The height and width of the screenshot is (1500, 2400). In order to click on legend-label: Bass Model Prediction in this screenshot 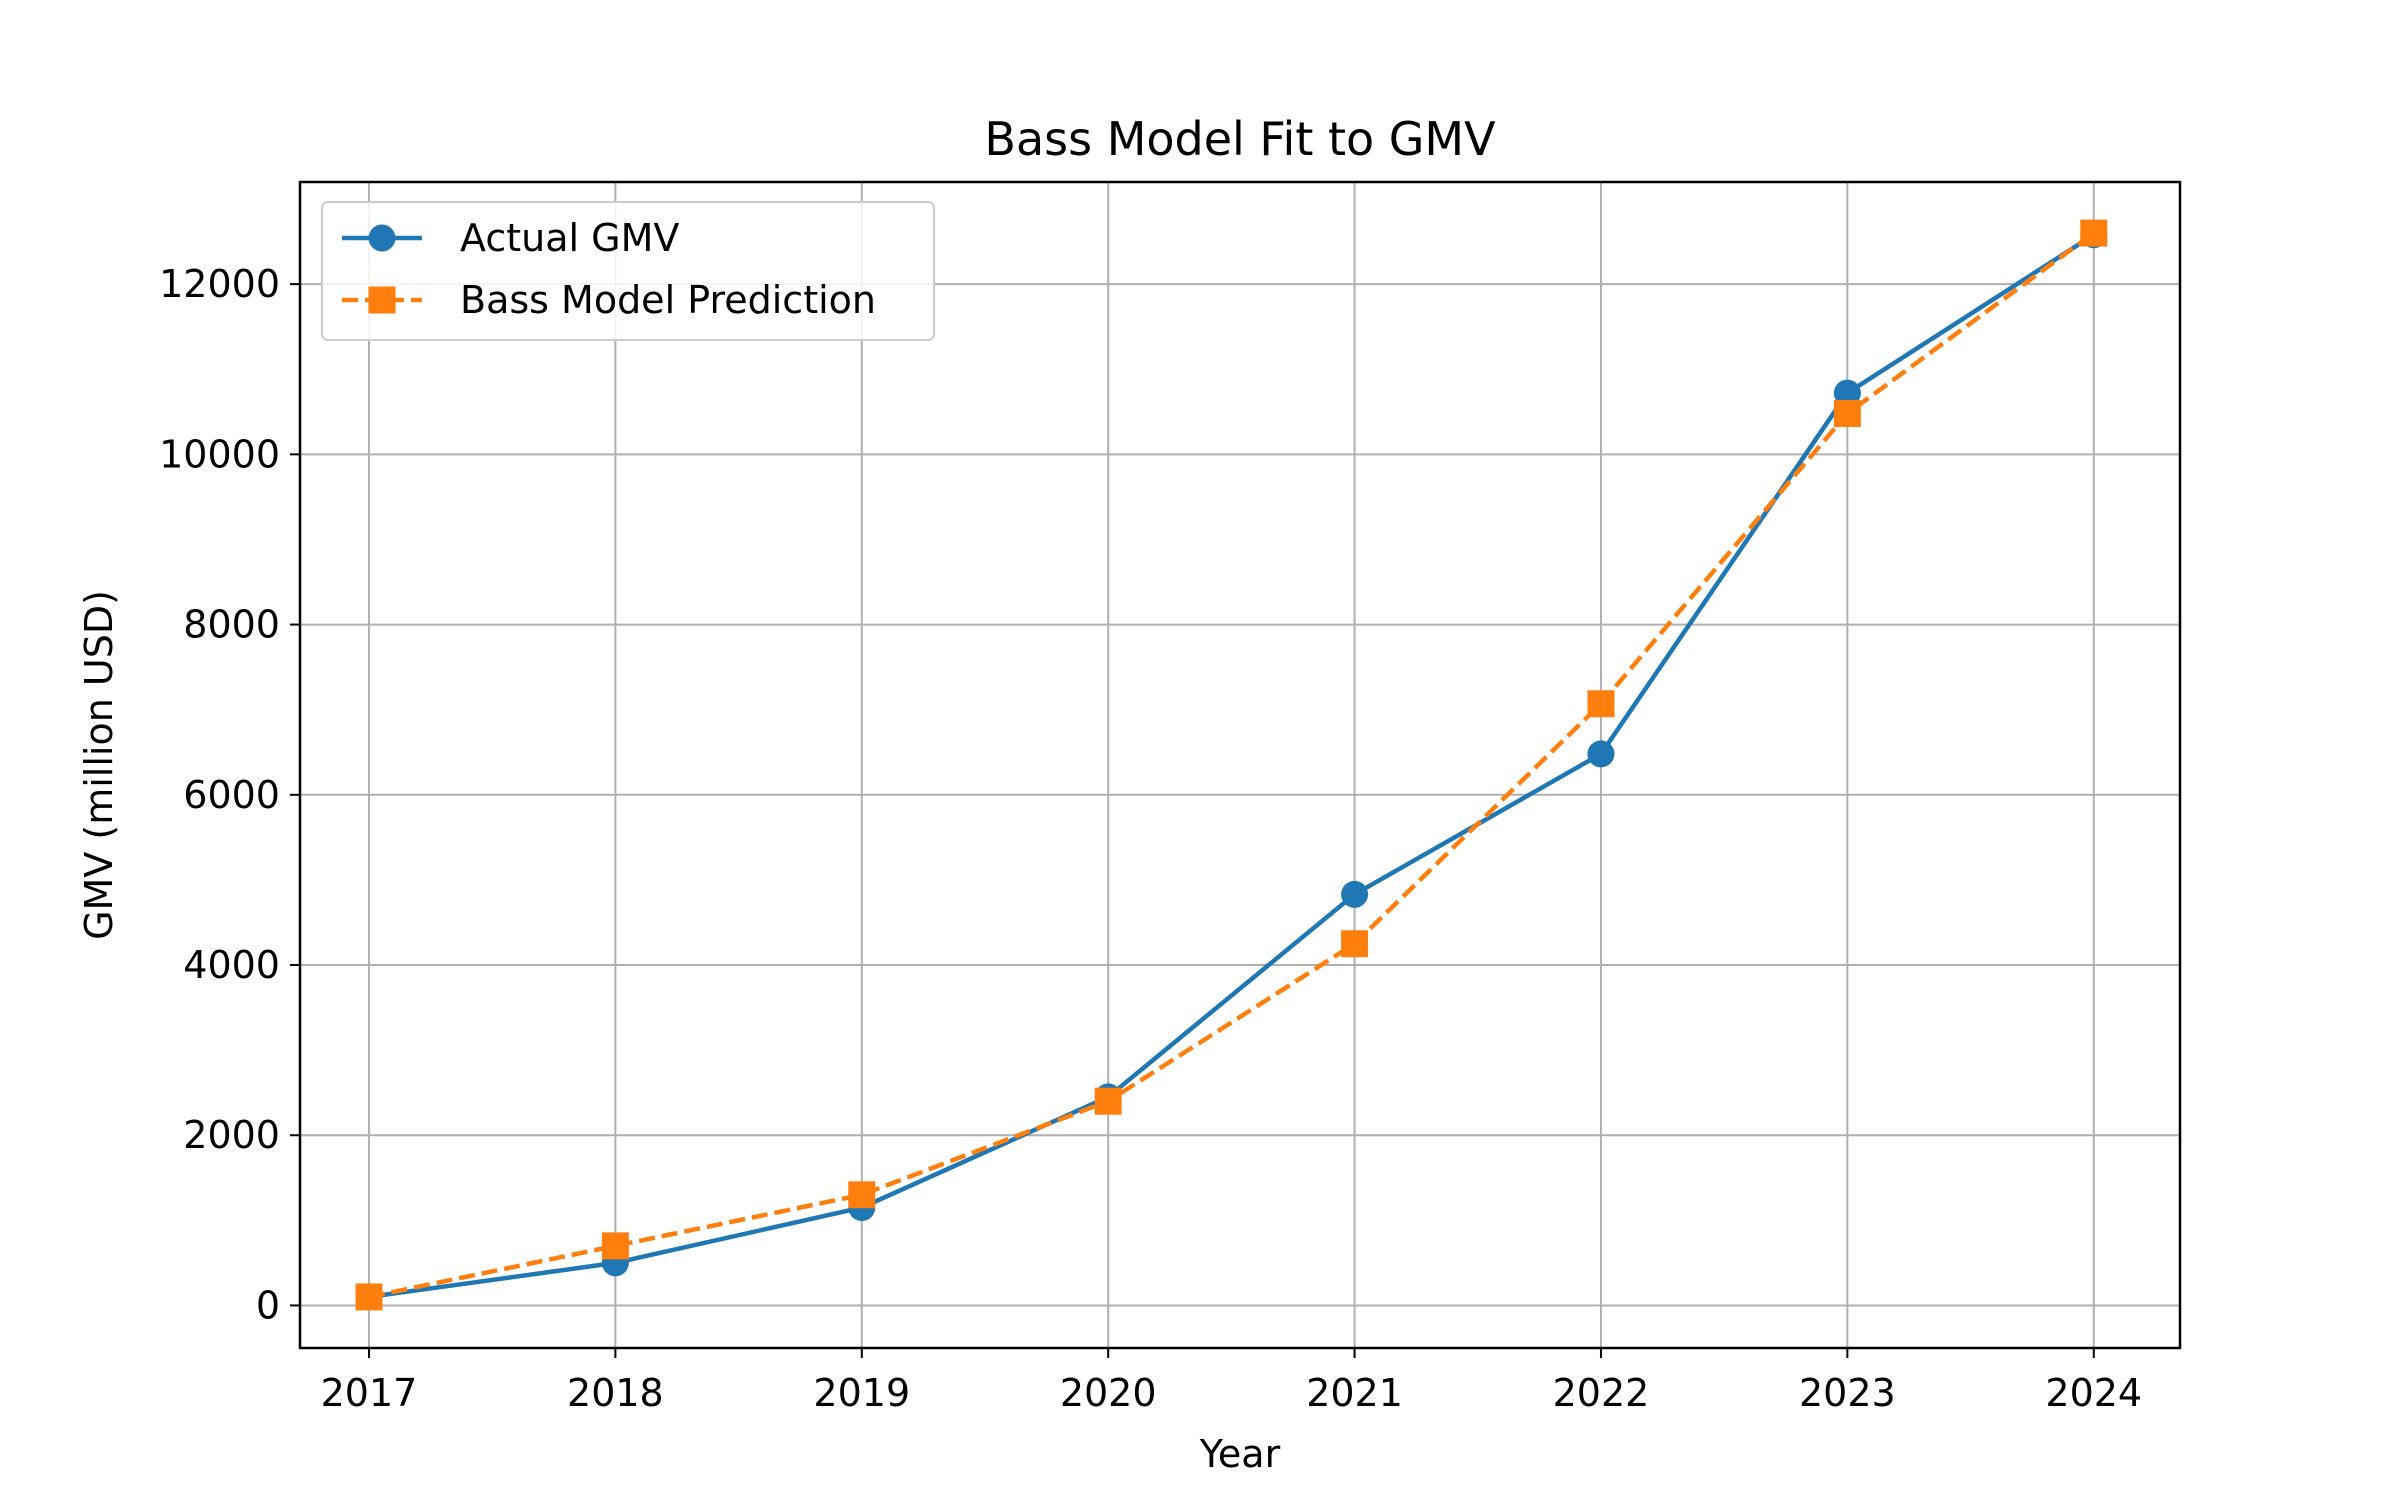, I will do `click(668, 300)`.